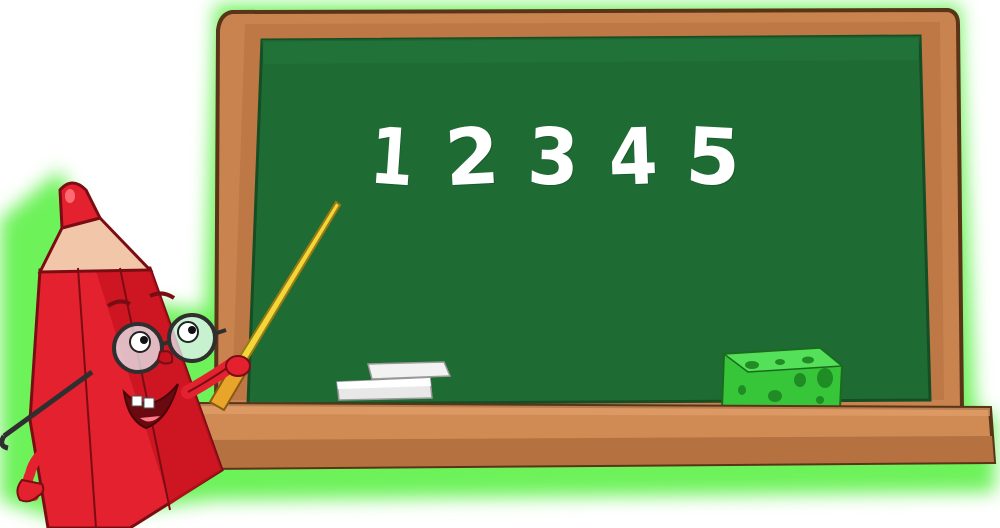 The height and width of the screenshot is (528, 1000). I want to click on chalkboard-shine, so click(591, 50).